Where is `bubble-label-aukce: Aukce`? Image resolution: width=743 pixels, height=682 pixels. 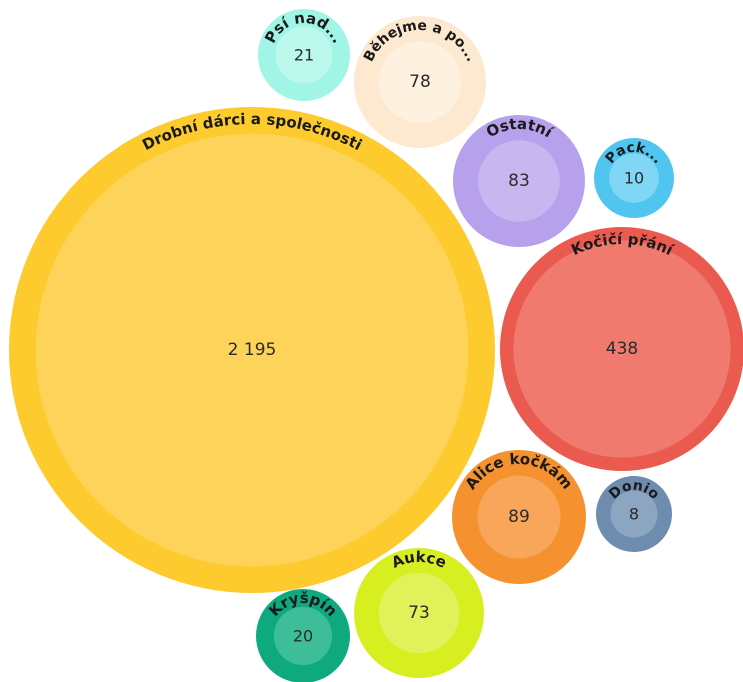 bubble-label-aukce: Aukce is located at coordinates (419, 560).